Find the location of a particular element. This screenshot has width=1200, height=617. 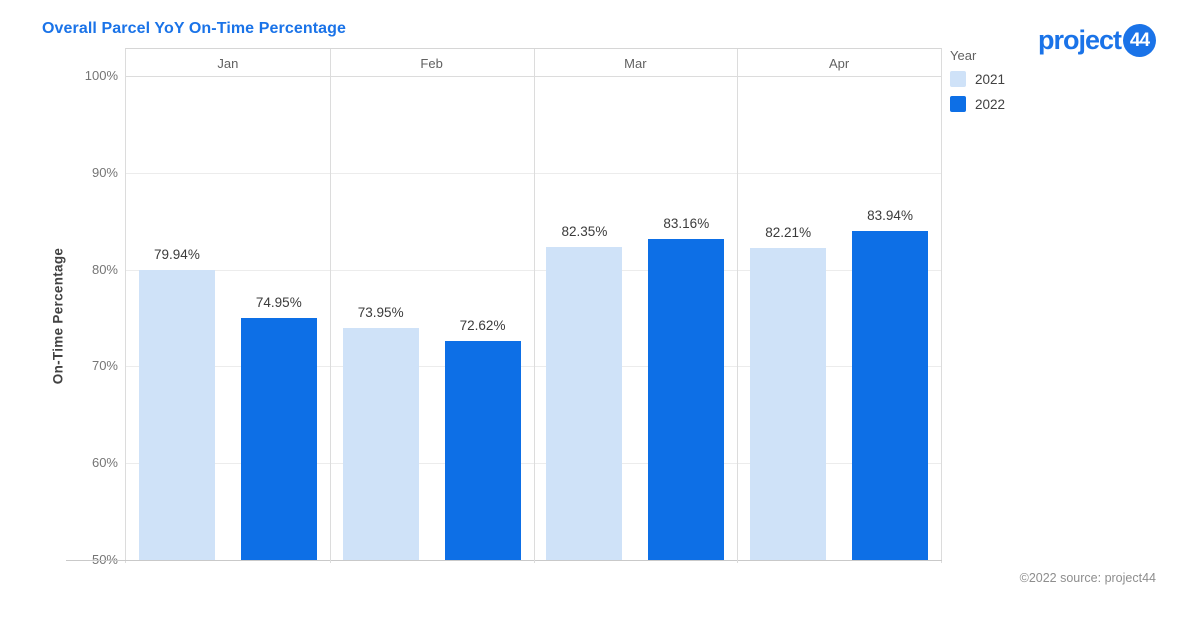

legend-item-2022: 2022 is located at coordinates (977, 104).